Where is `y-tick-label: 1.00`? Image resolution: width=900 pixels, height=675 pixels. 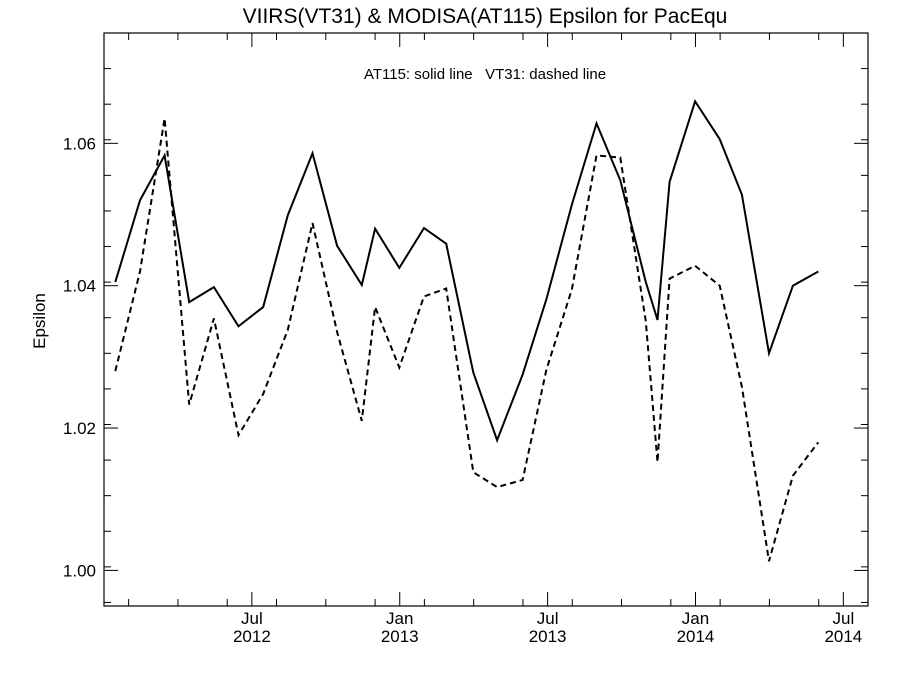
y-tick-label: 1.00 is located at coordinates (79, 570).